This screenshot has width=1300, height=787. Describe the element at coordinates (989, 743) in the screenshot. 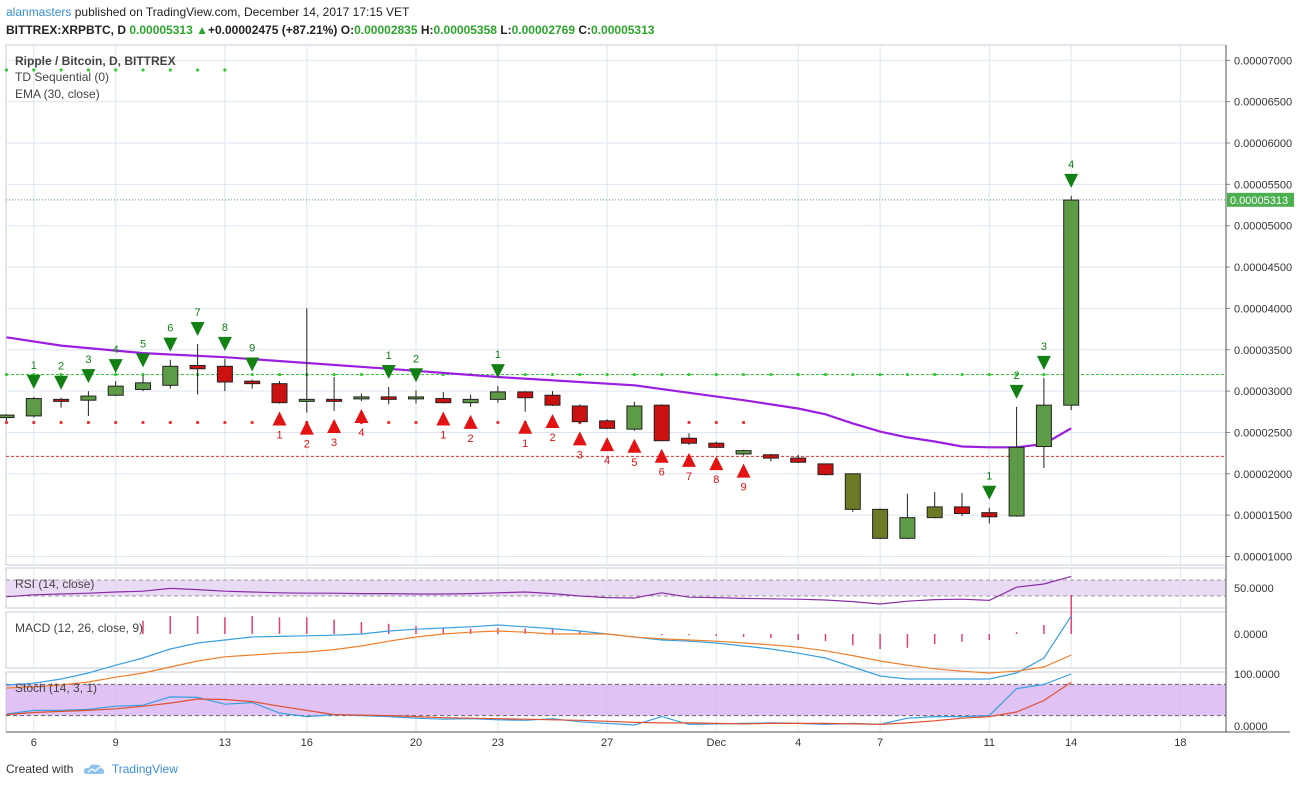

I see `x-tick-label: 11` at that location.